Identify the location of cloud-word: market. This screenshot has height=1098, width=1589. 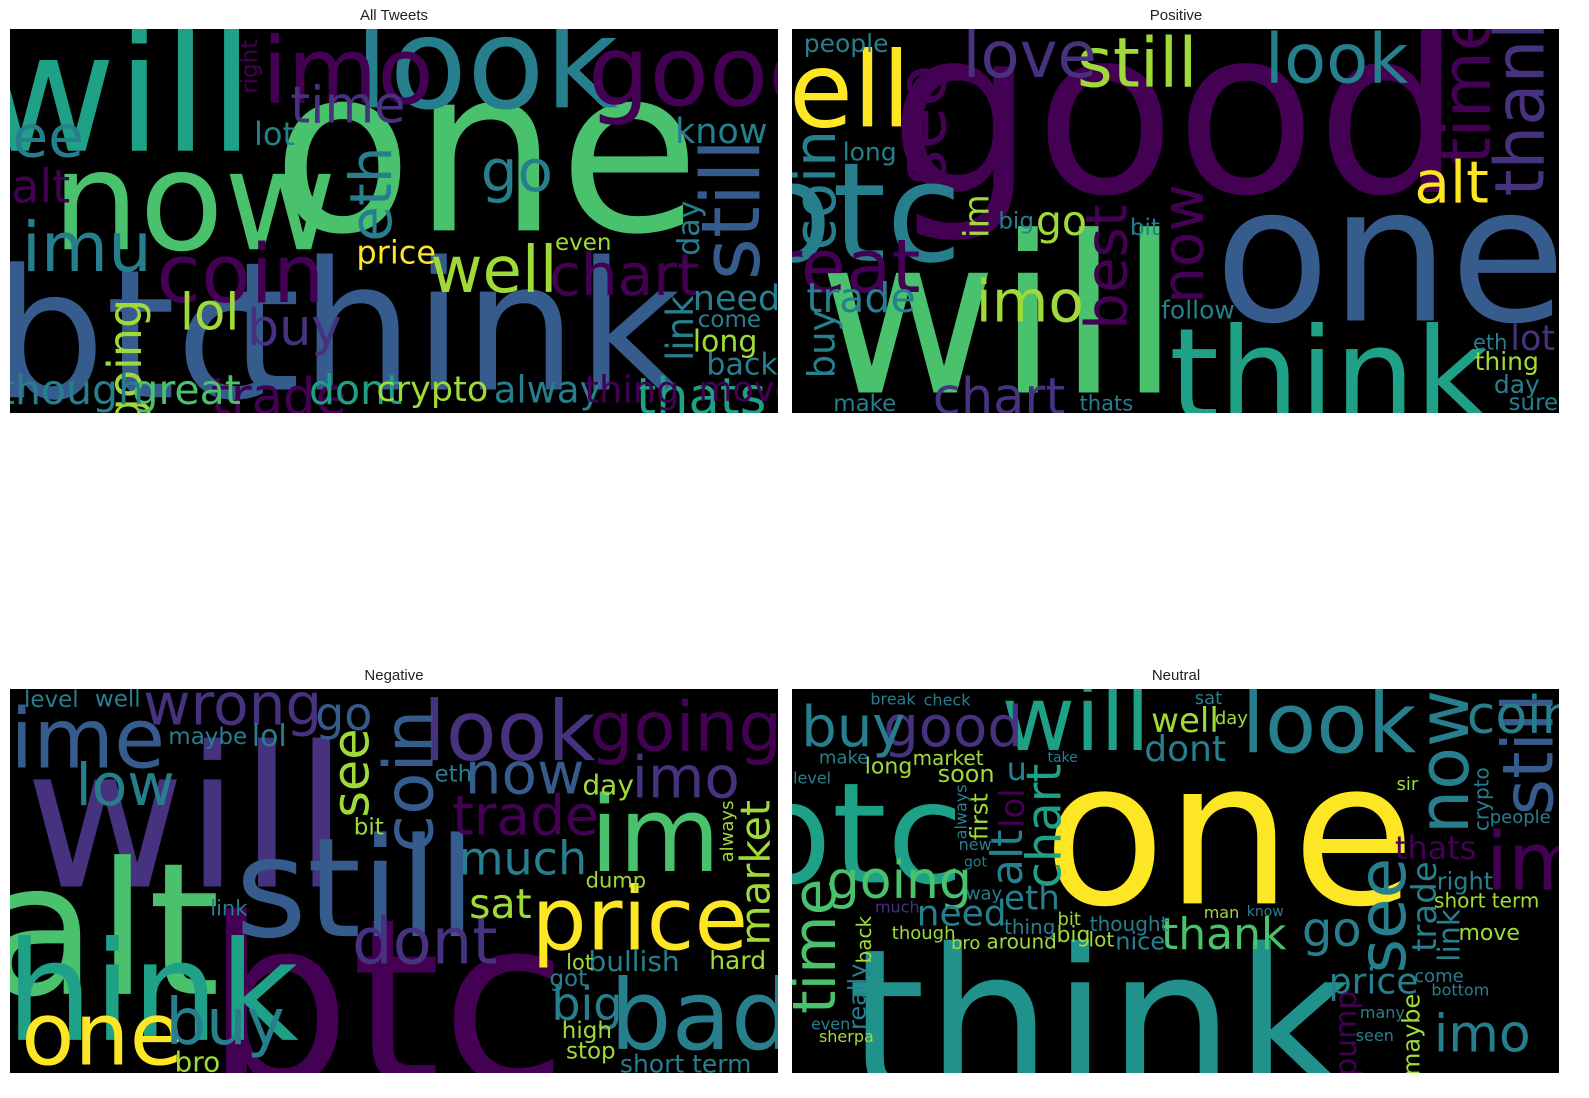
(948, 758).